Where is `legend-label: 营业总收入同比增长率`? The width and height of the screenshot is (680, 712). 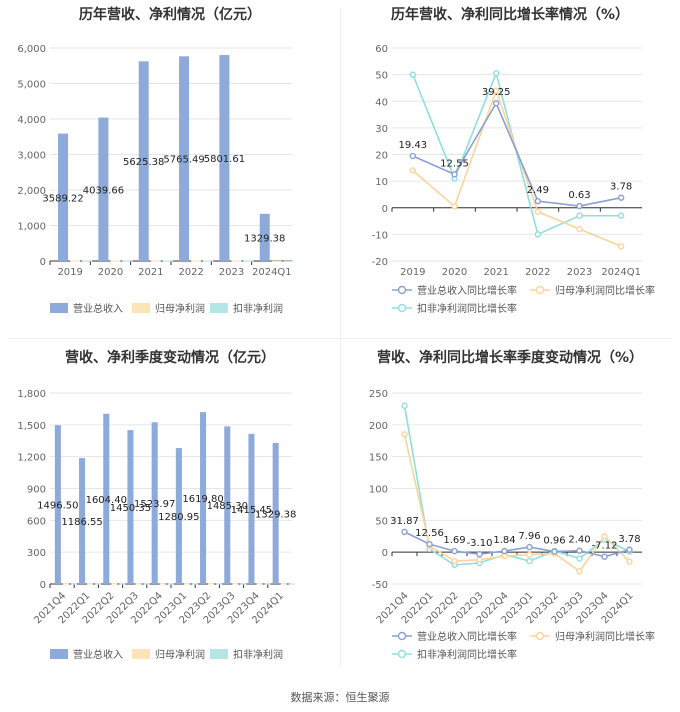
legend-label: 营业总收入同比增长率 is located at coordinates (467, 636).